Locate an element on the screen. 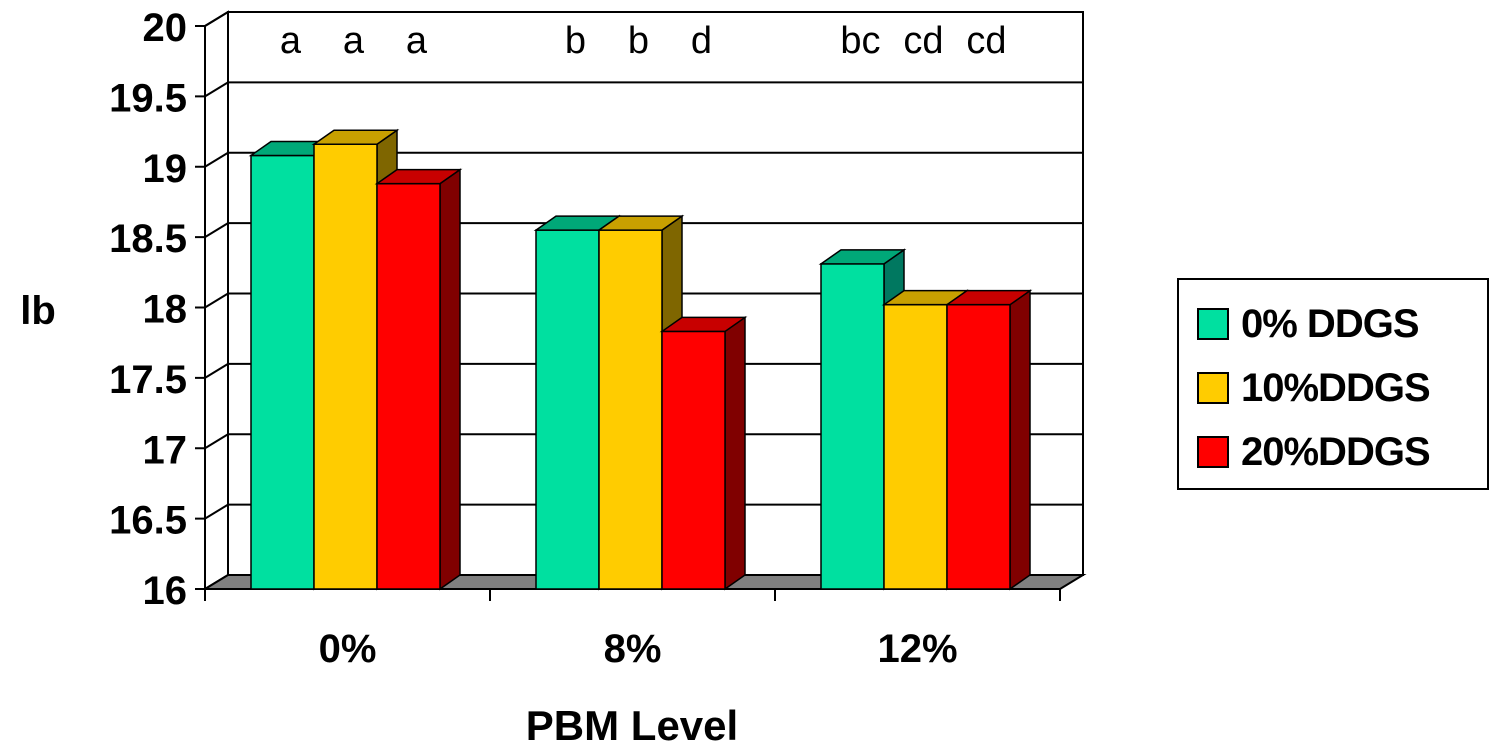 This screenshot has height=747, width=1497. y-tick-label: 17 is located at coordinates (165, 450).